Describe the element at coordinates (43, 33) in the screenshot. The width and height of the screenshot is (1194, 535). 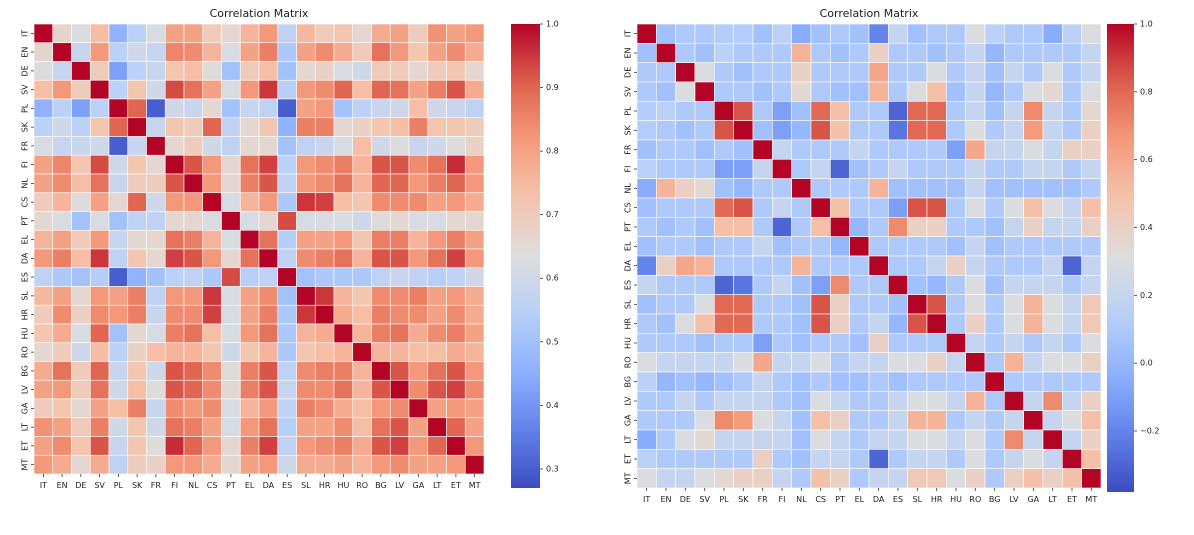
I see `heatmap-cell-IT-IT` at that location.